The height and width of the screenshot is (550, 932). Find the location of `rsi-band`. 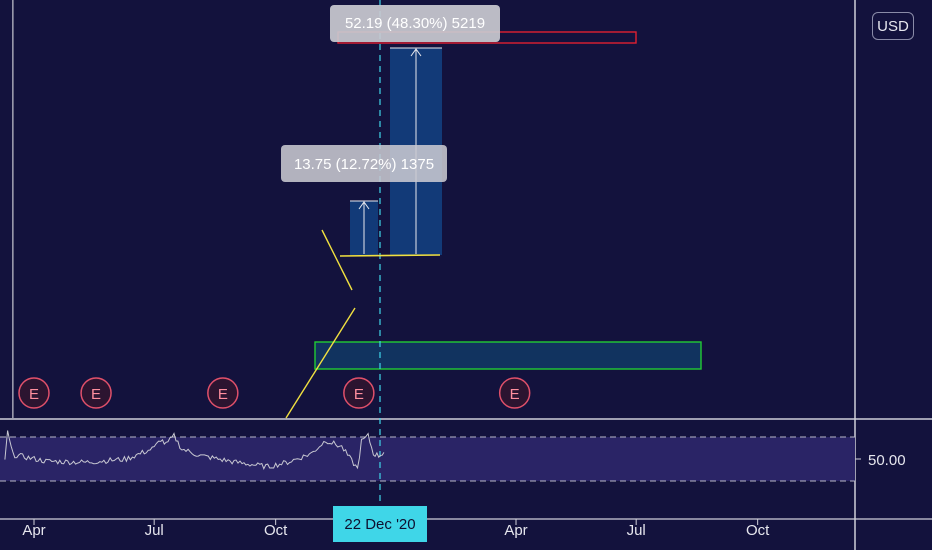

rsi-band is located at coordinates (427, 459).